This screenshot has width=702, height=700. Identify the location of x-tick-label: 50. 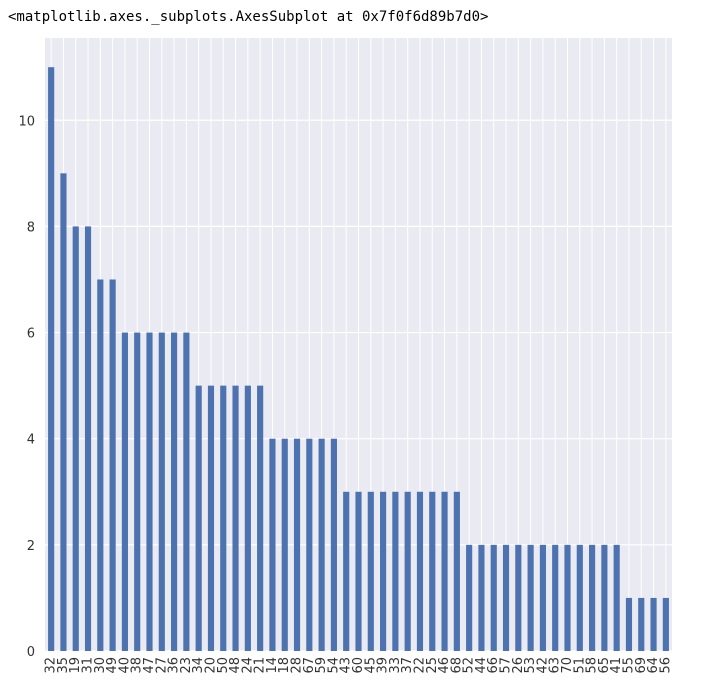
(223, 665).